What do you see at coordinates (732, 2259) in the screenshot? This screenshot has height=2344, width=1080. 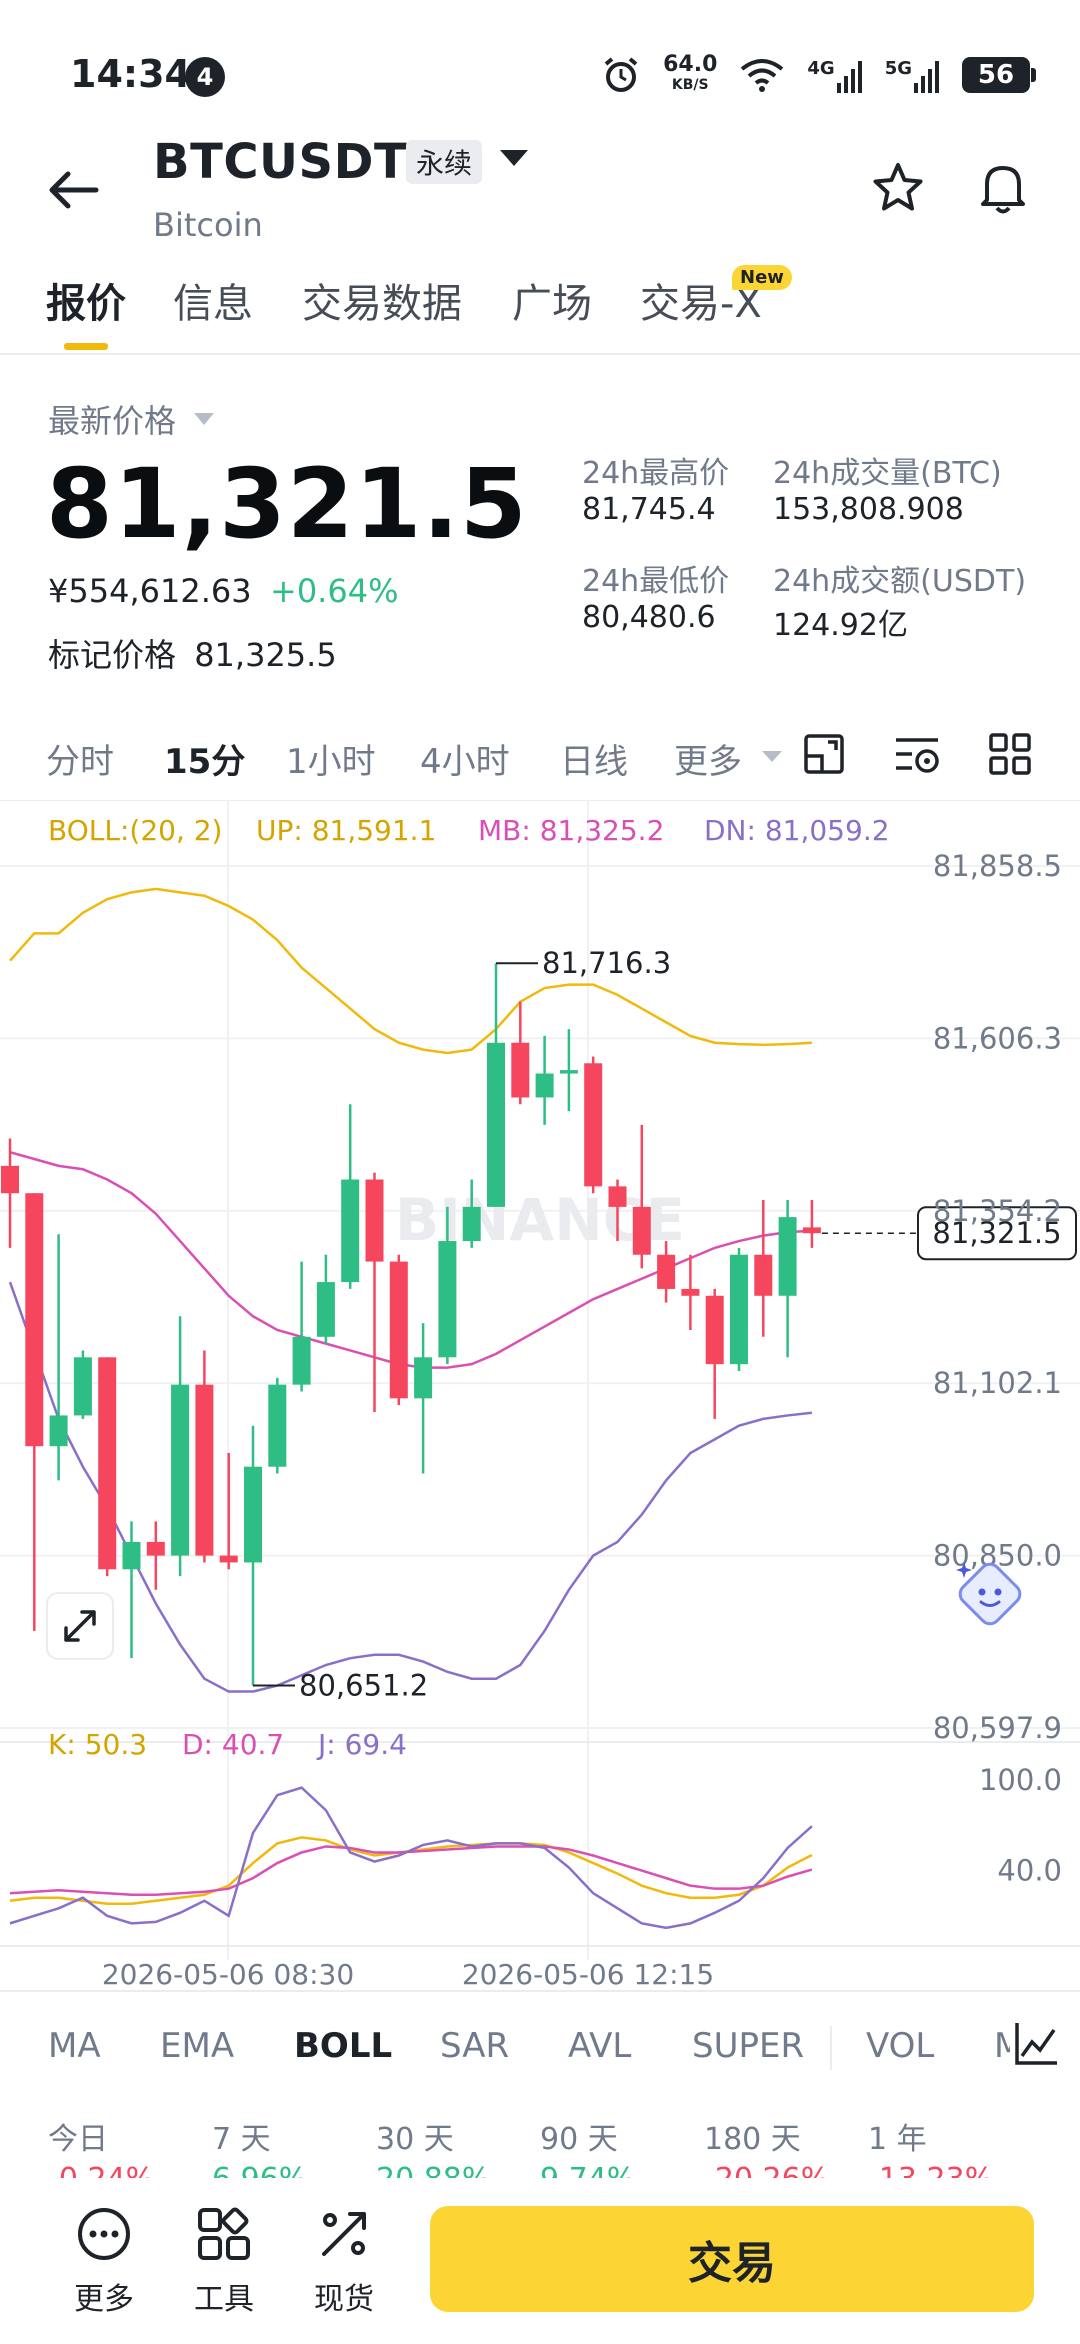 I see `trade-button: 交易` at bounding box center [732, 2259].